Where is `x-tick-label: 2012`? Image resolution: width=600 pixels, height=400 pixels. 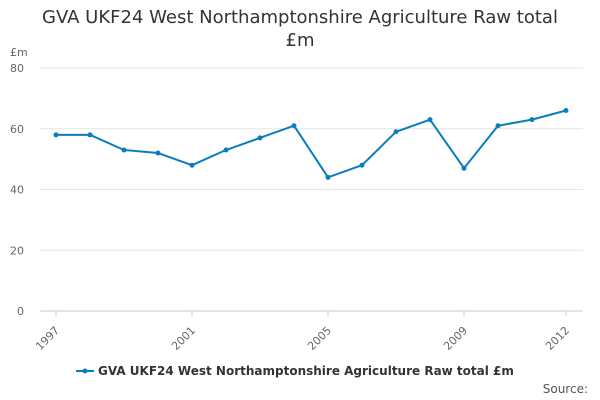 x-tick-label: 2012 is located at coordinates (557, 338).